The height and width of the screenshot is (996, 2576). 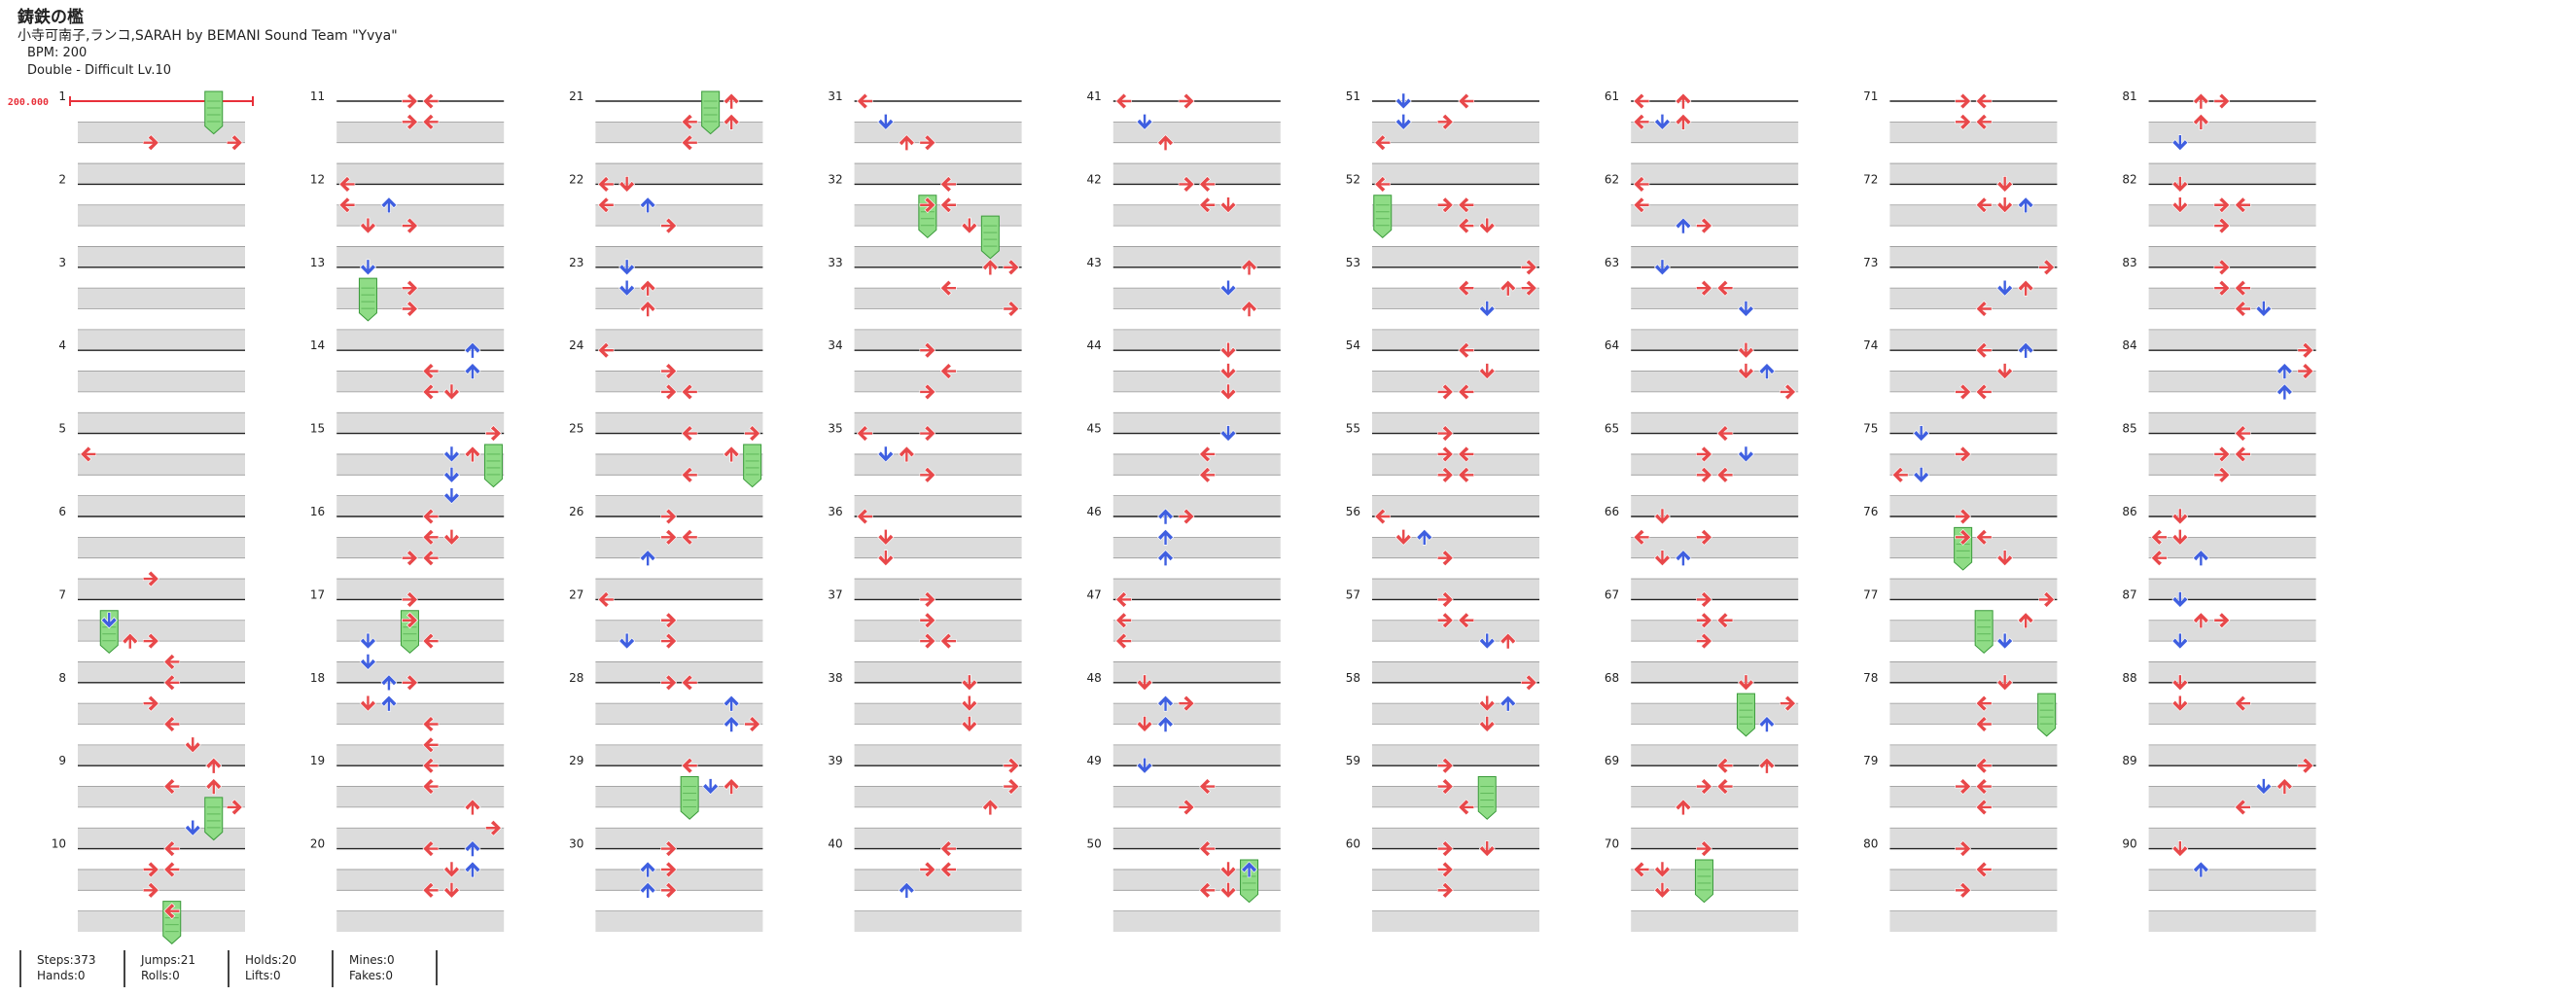 I want to click on measure-block: 74, so click(x=1960, y=386).